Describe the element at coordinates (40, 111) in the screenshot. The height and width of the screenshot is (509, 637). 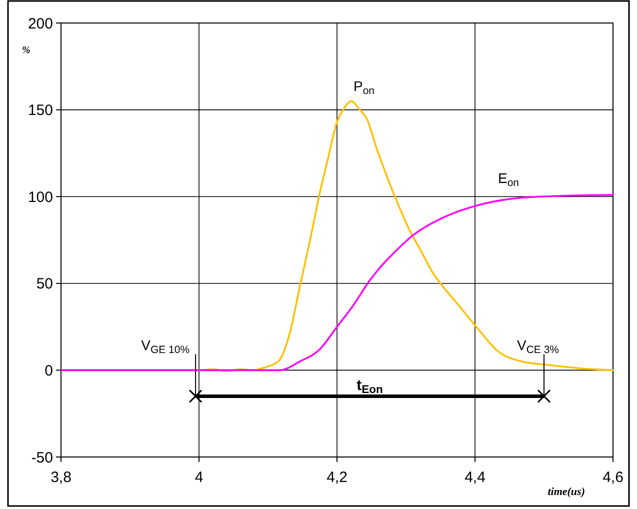
I see `y-tick-label: 150` at that location.